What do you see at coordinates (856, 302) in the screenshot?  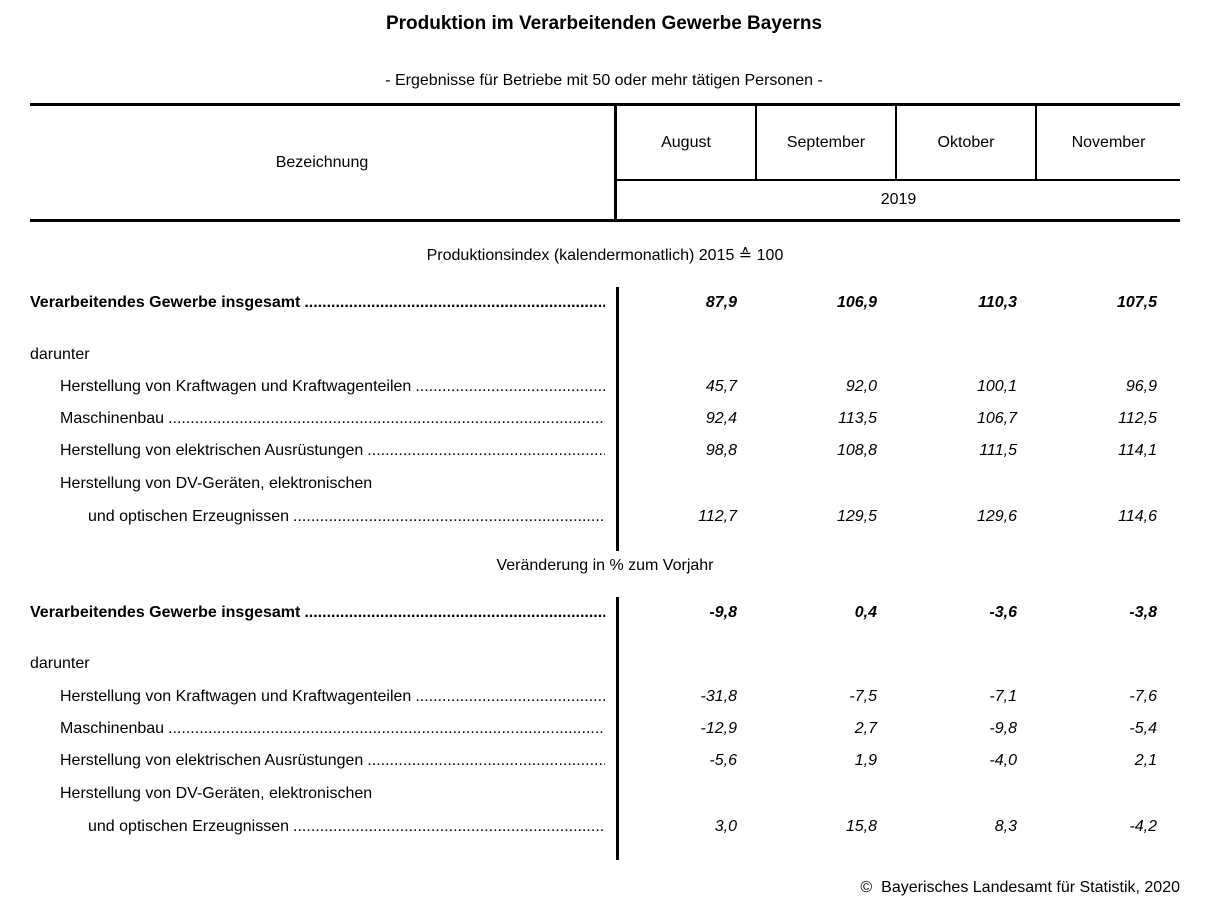 I see `value-cell: 106,9` at bounding box center [856, 302].